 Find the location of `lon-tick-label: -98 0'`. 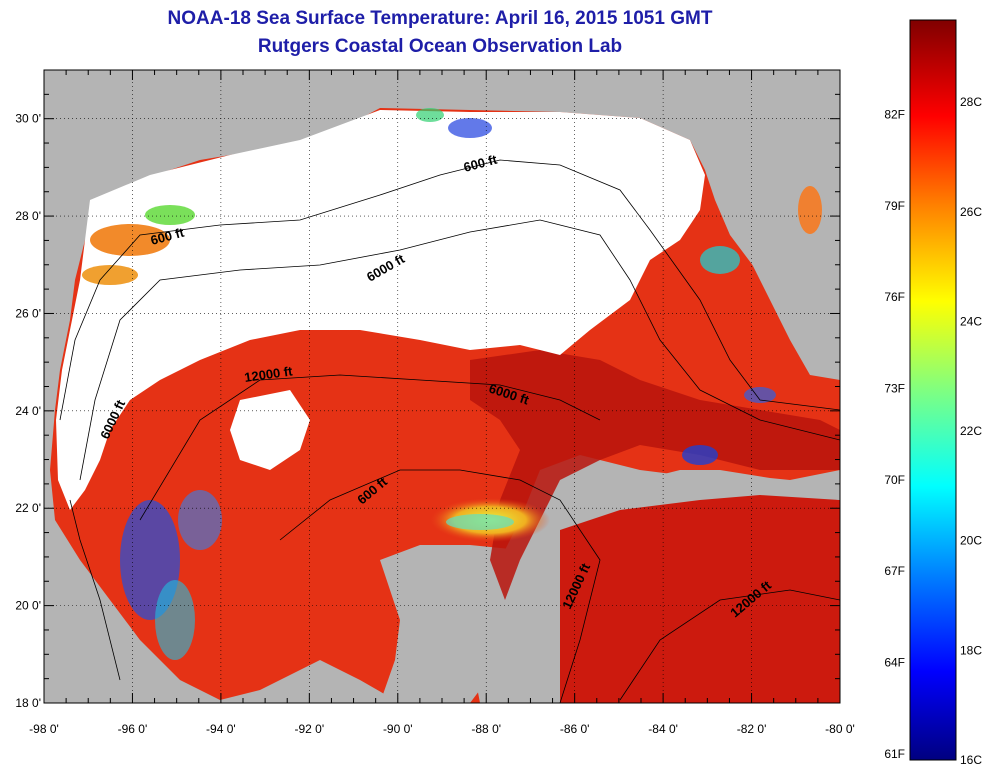

lon-tick-label: -98 0' is located at coordinates (44, 729).